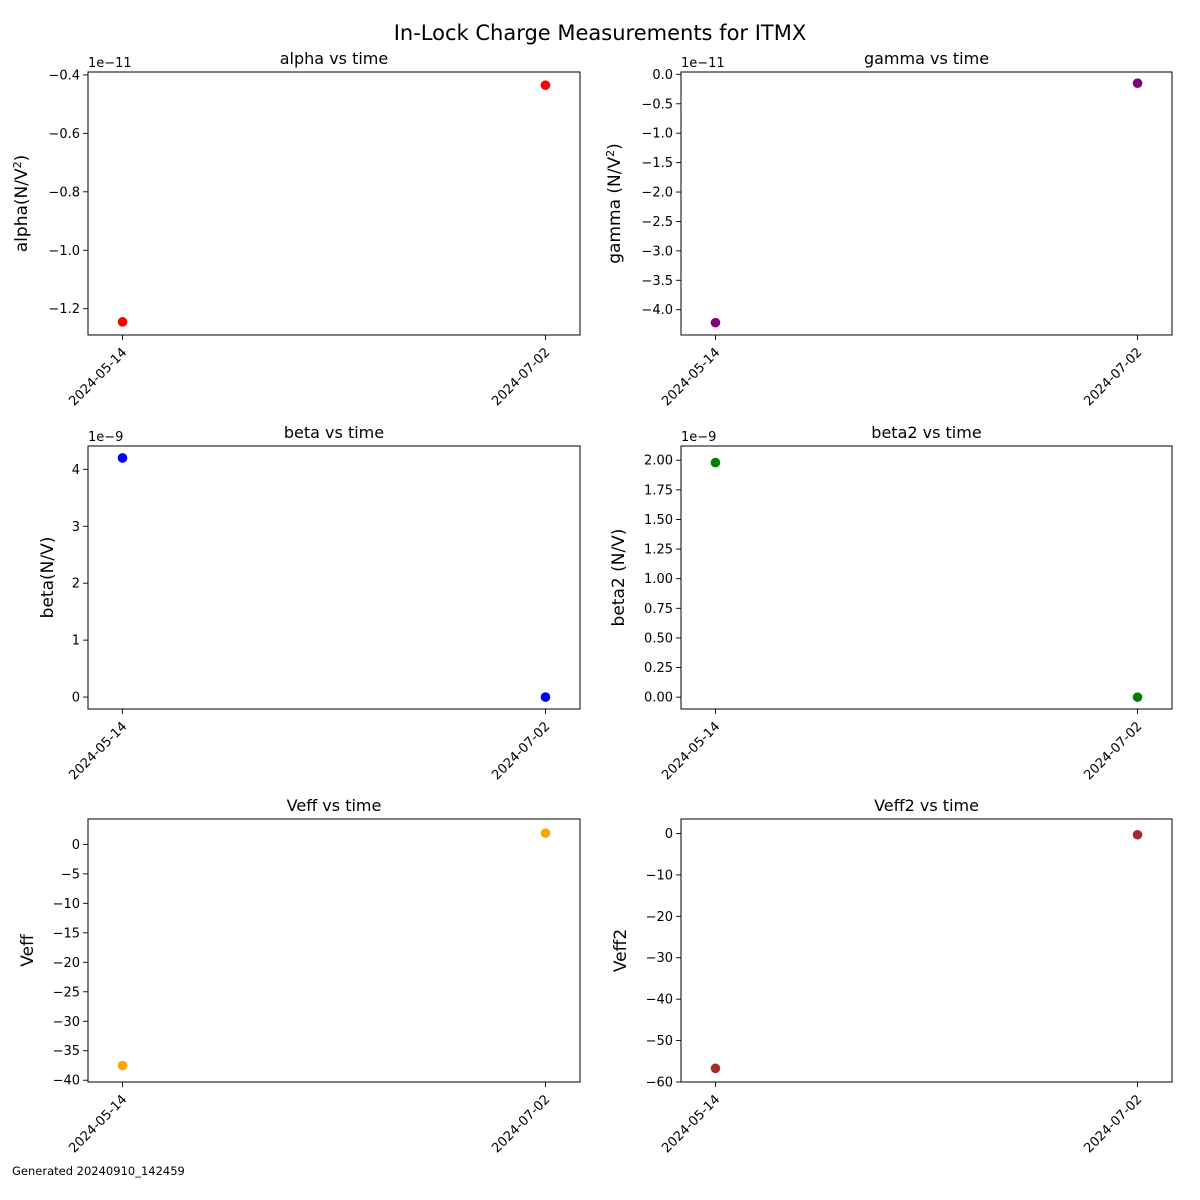 This screenshot has height=1200, width=1200. What do you see at coordinates (658, 461) in the screenshot?
I see `y-tick-label: 2.00` at bounding box center [658, 461].